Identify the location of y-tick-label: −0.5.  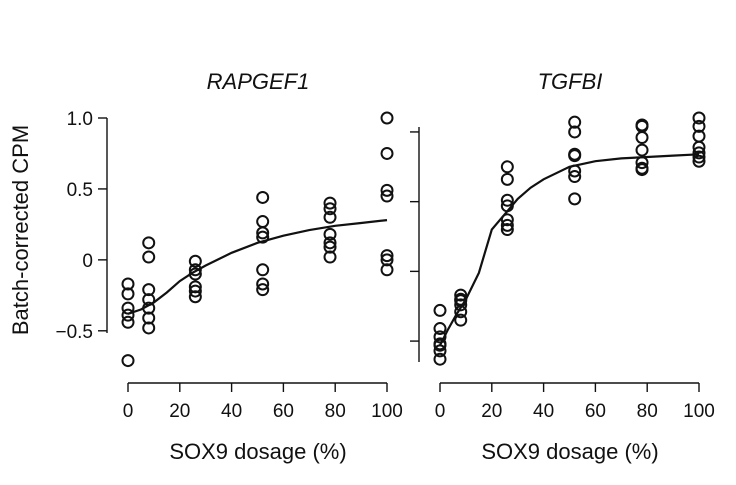
(74, 332).